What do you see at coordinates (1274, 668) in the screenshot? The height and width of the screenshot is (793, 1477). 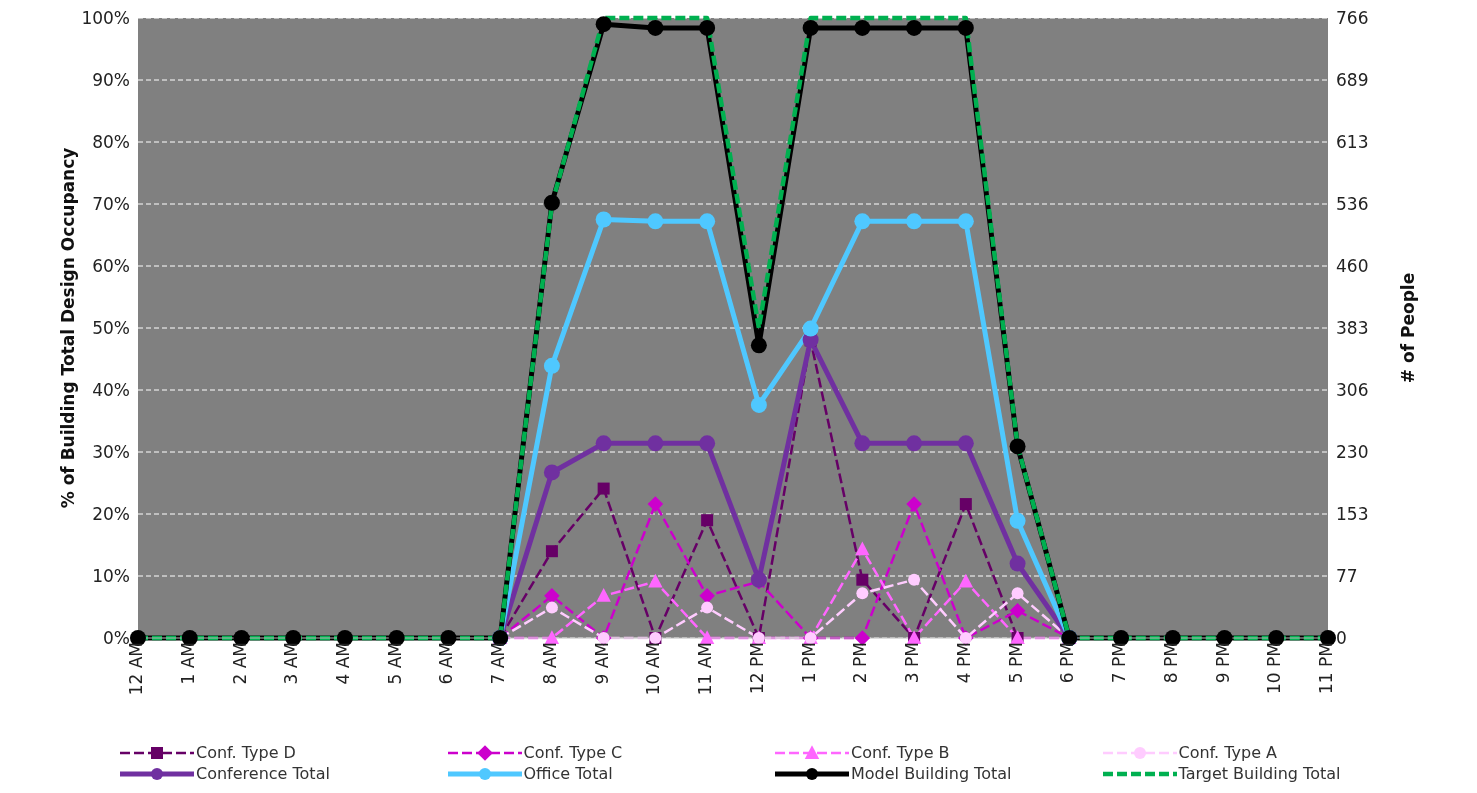 I see `x-tick-label: 10 PM` at bounding box center [1274, 668].